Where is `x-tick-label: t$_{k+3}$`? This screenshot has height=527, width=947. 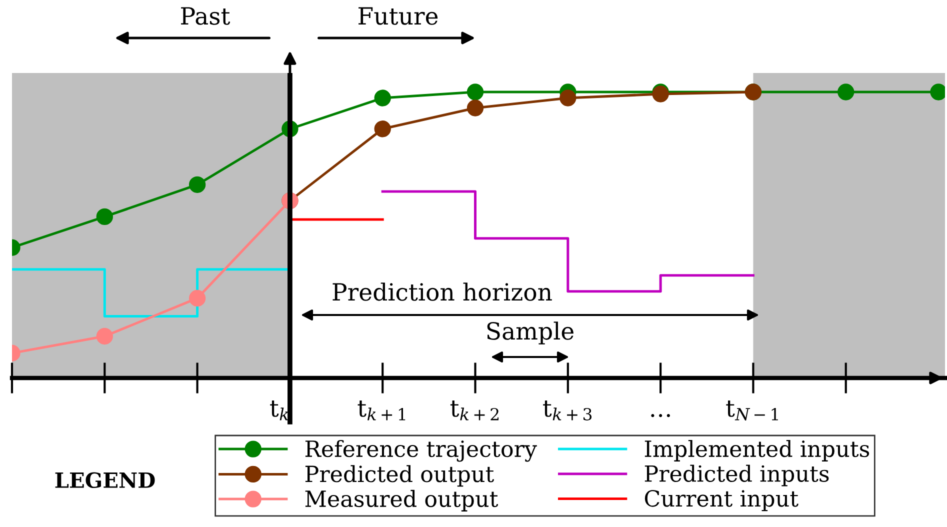
x-tick-label: t$_{k+3}$ is located at coordinates (567, 410).